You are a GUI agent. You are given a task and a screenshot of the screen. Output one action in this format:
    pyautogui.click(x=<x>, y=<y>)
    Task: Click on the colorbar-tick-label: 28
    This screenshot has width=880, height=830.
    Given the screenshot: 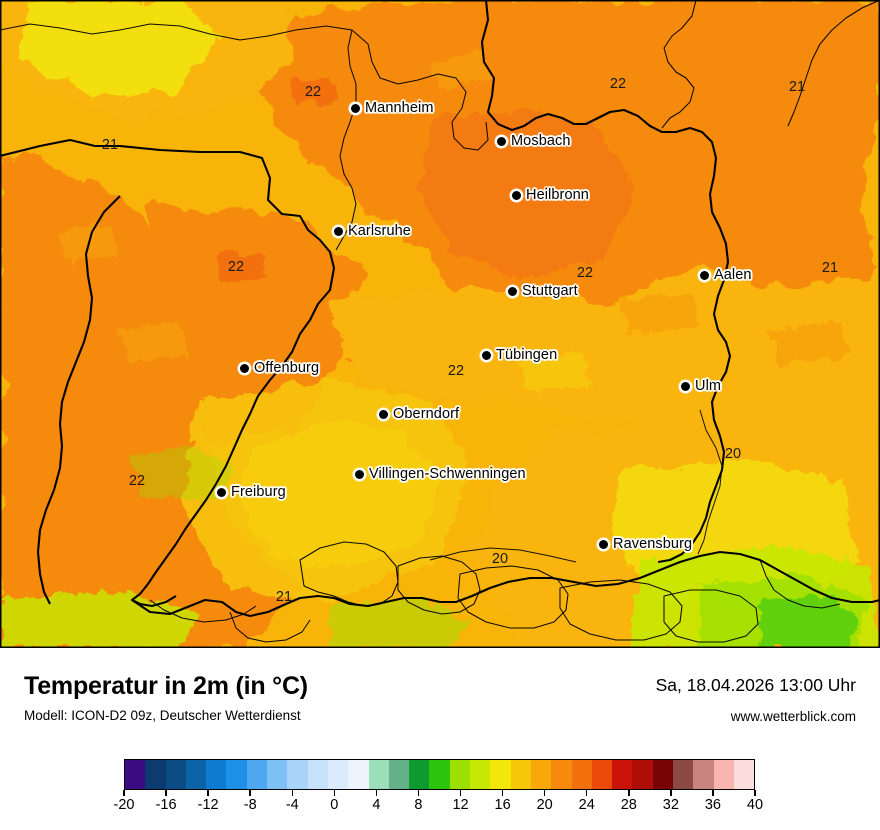 What is the action you would take?
    pyautogui.click(x=628, y=805)
    